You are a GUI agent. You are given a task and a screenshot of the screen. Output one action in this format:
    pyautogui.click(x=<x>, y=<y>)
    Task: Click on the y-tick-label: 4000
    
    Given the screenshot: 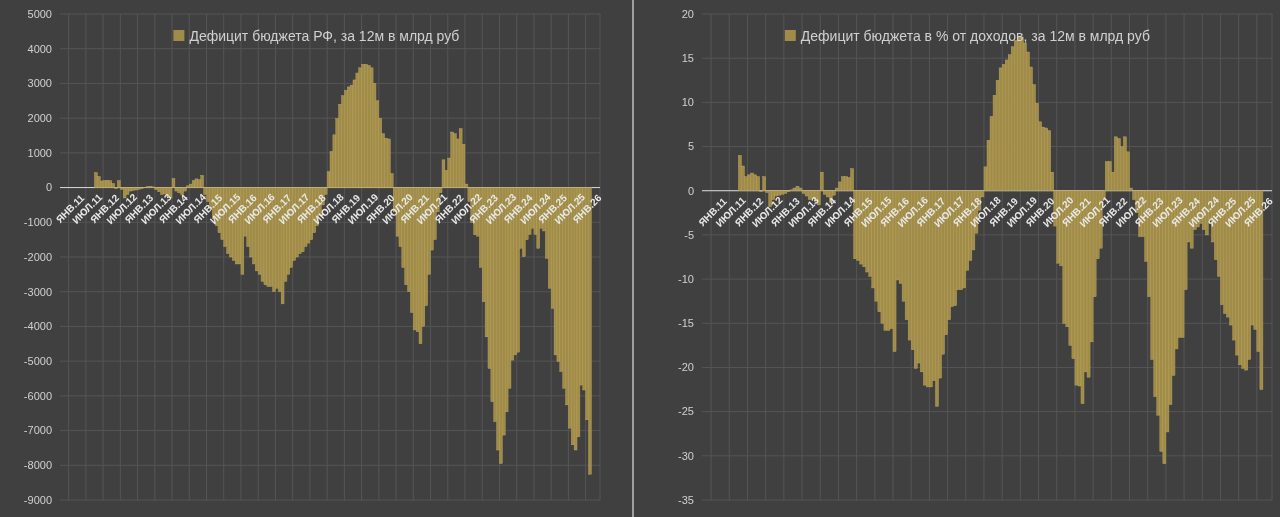 What is the action you would take?
    pyautogui.click(x=39, y=48)
    